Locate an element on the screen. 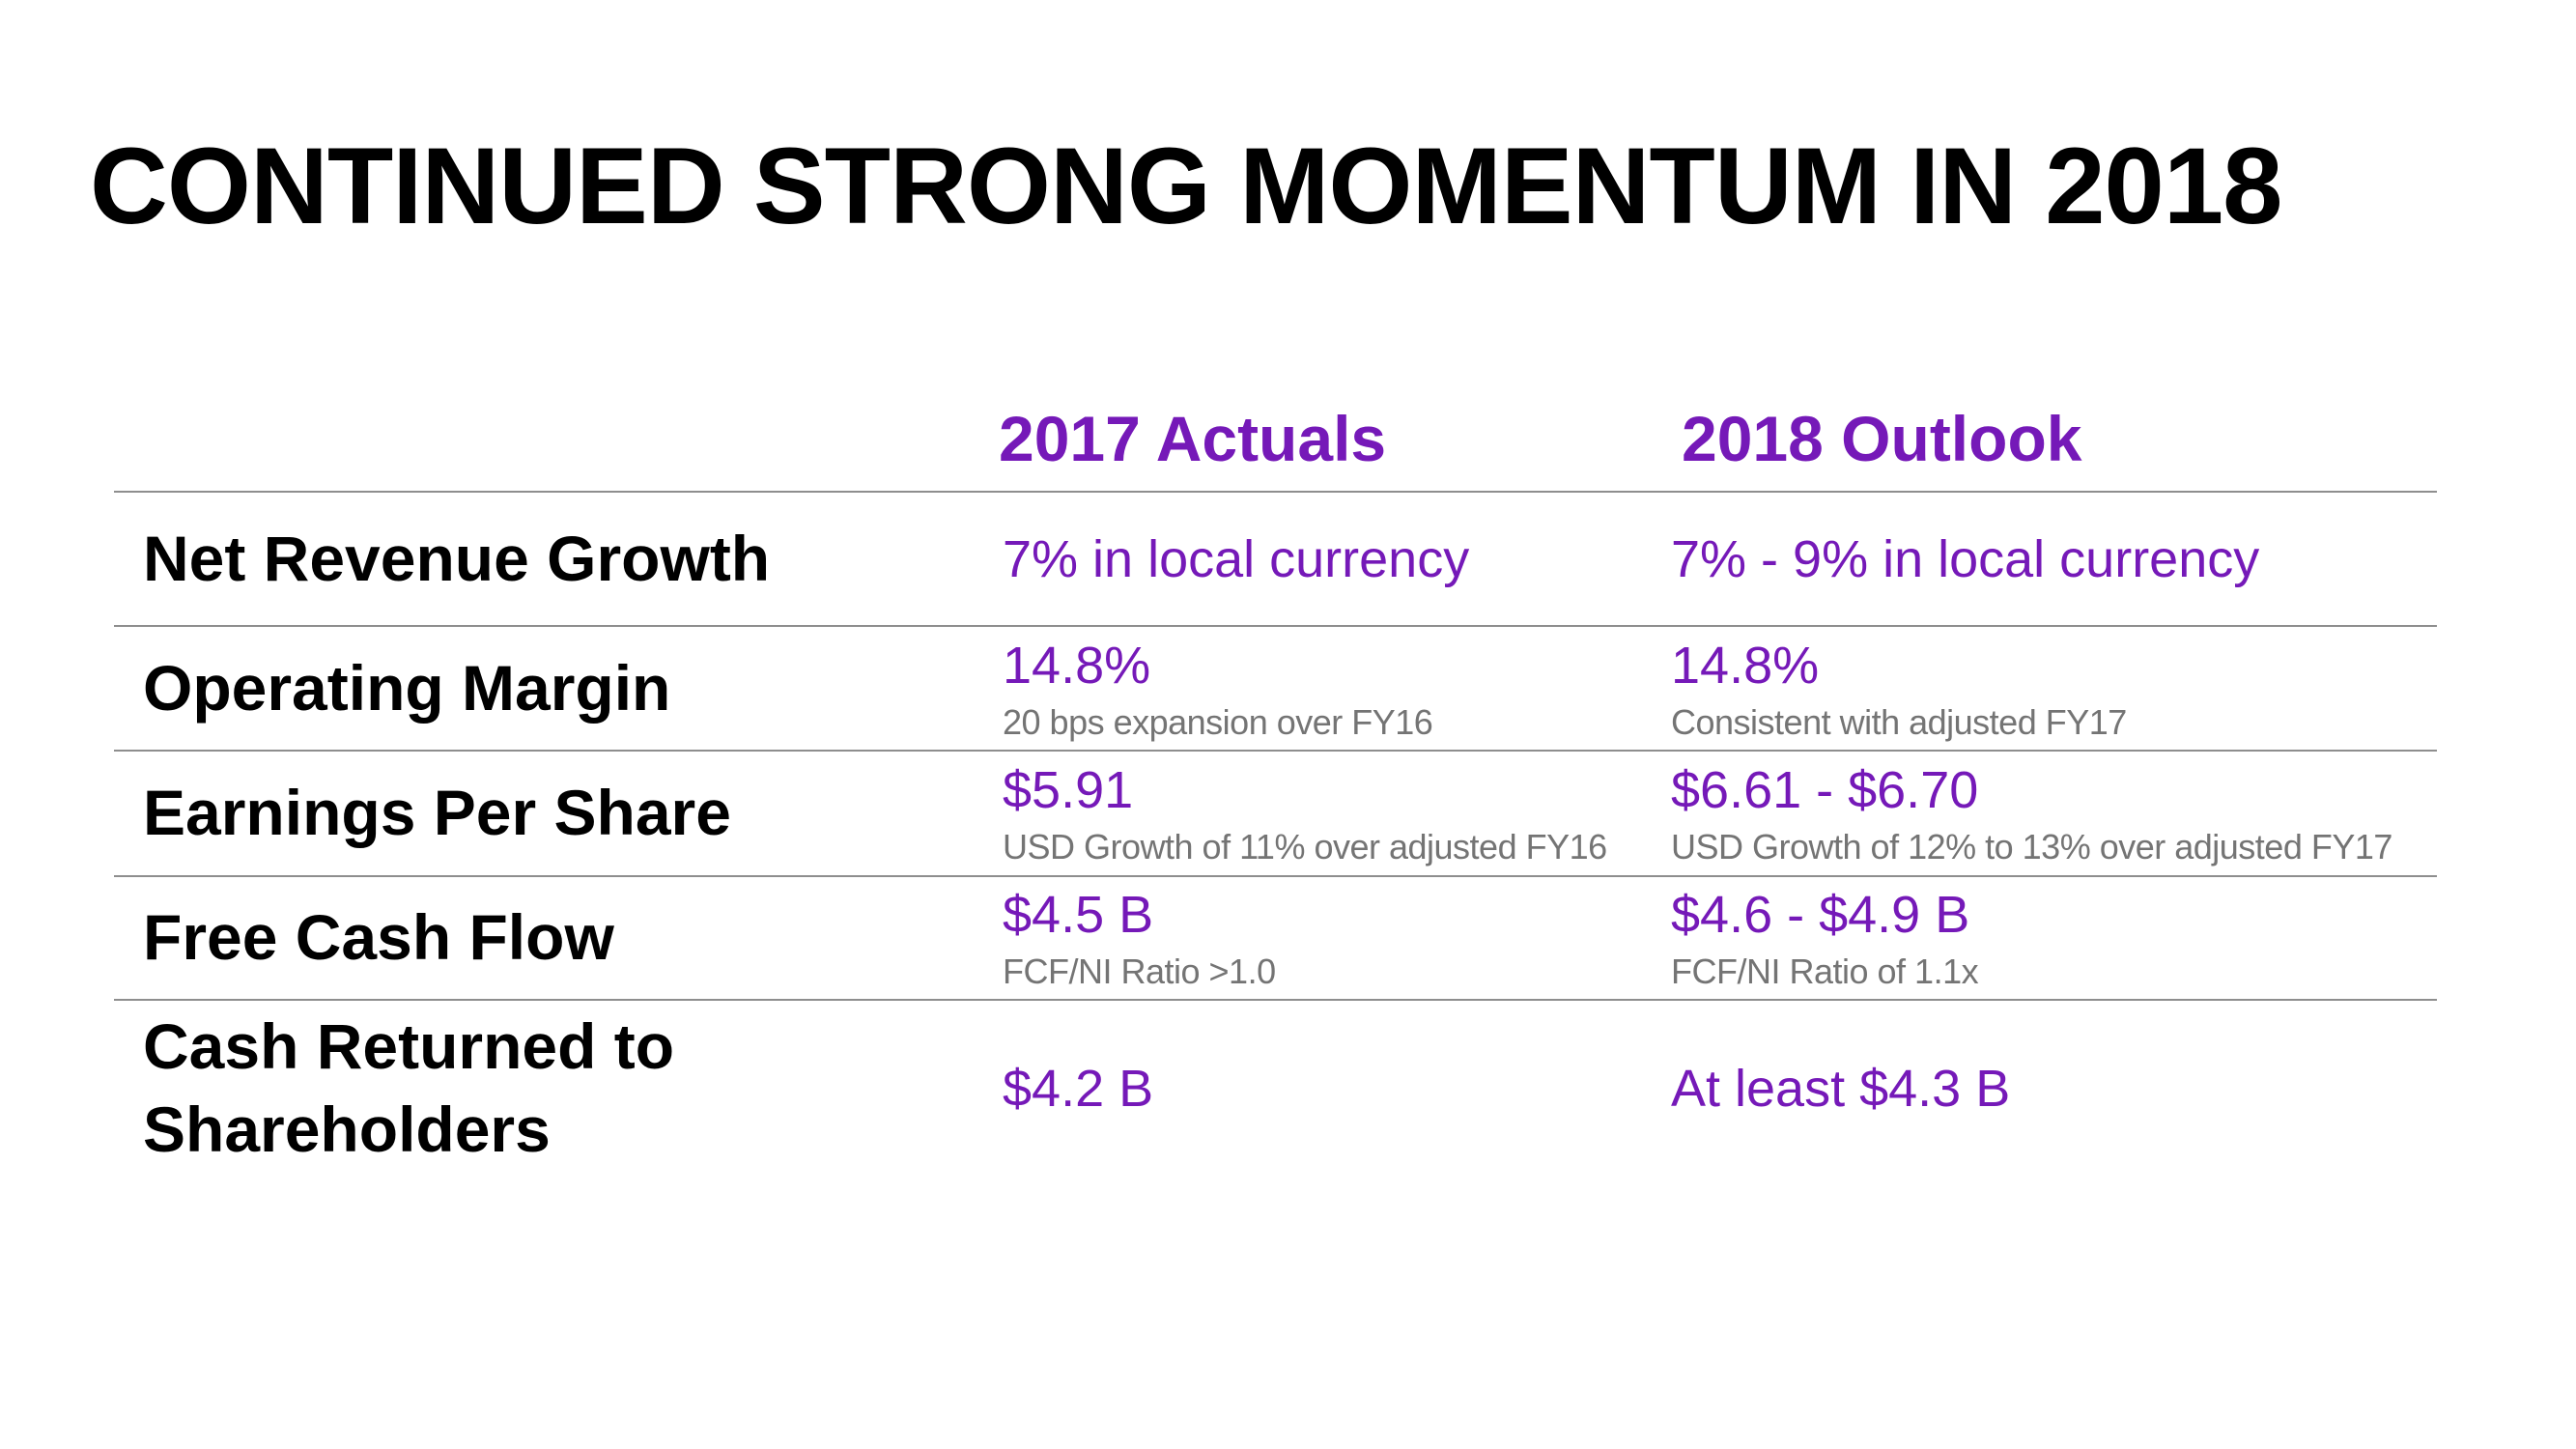  value-2017: 7% in local currency is located at coordinates (1236, 558).